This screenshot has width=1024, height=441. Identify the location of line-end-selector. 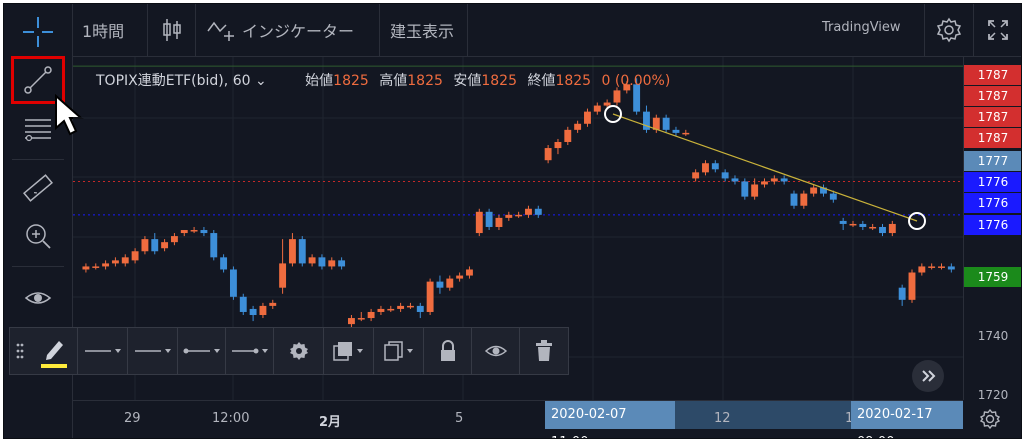
(250, 351).